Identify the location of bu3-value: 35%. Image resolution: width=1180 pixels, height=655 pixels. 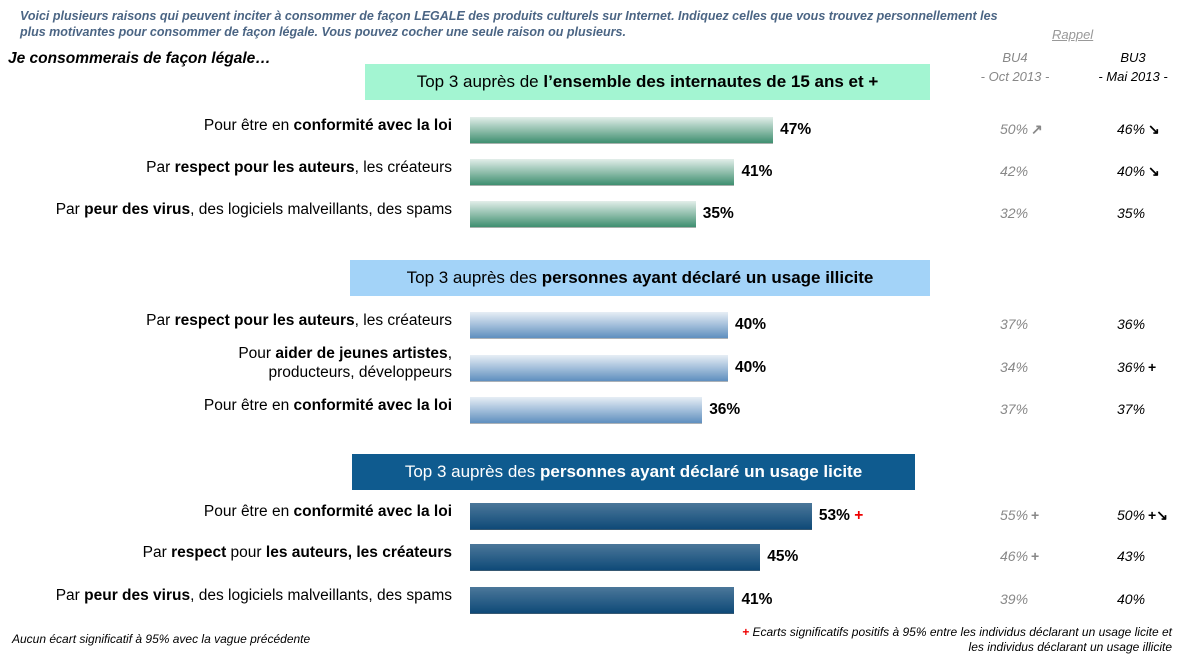
(1131, 213).